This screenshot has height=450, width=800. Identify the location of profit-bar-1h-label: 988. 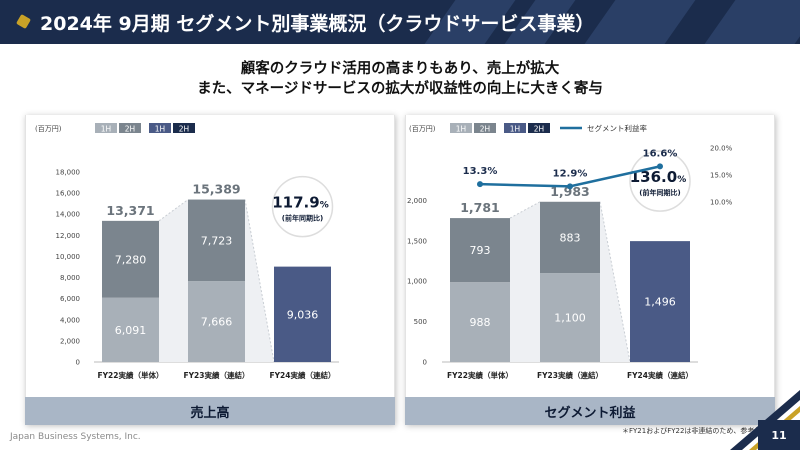
(480, 322).